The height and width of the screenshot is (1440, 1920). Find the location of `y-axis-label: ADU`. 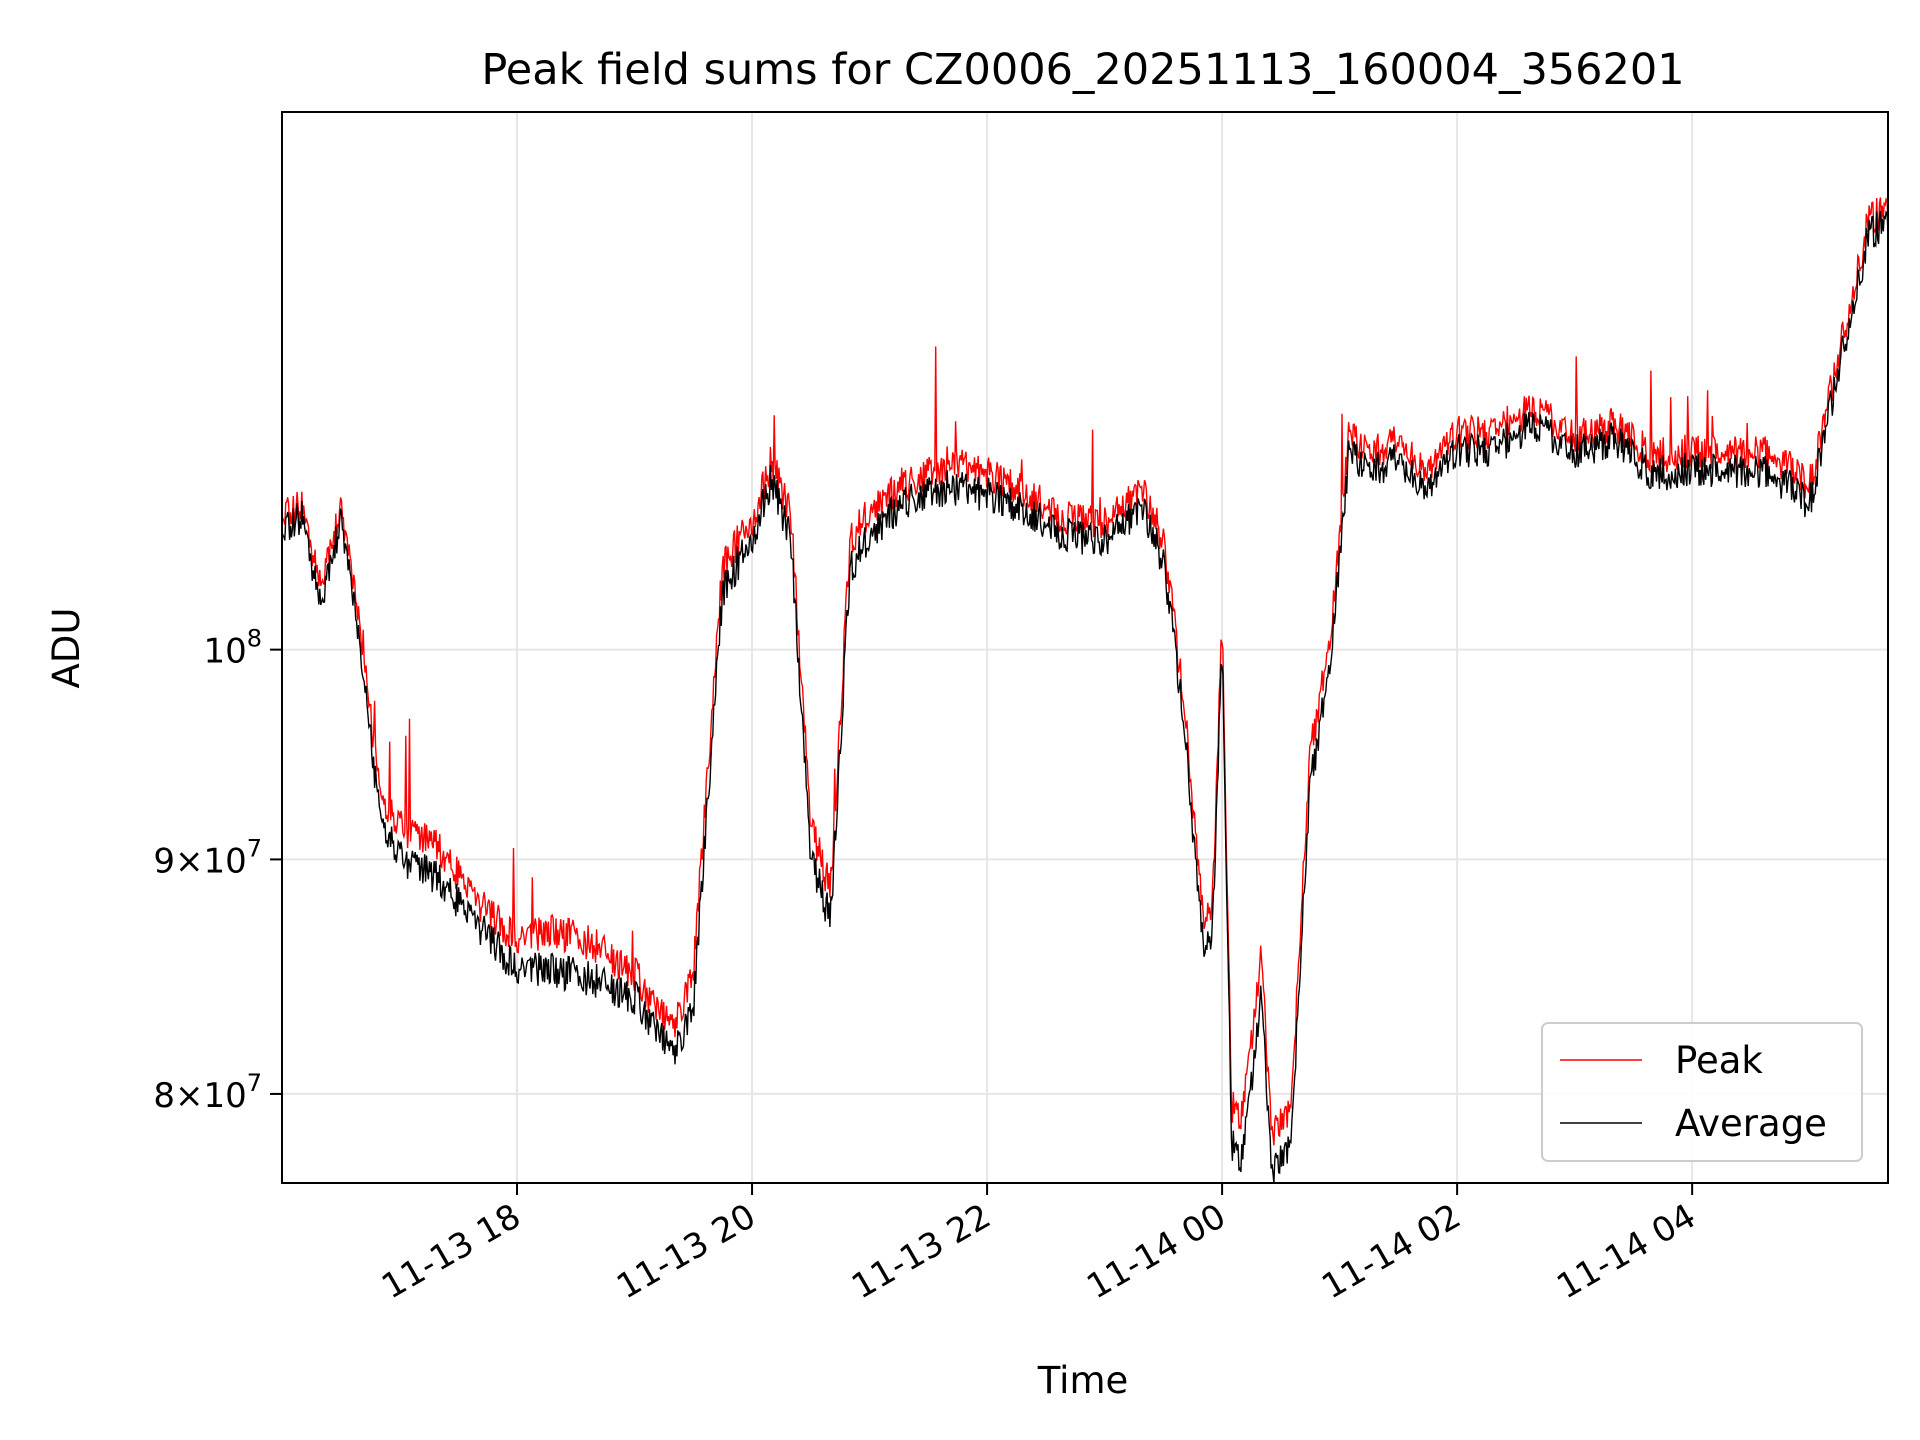

y-axis-label: ADU is located at coordinates (66, 648).